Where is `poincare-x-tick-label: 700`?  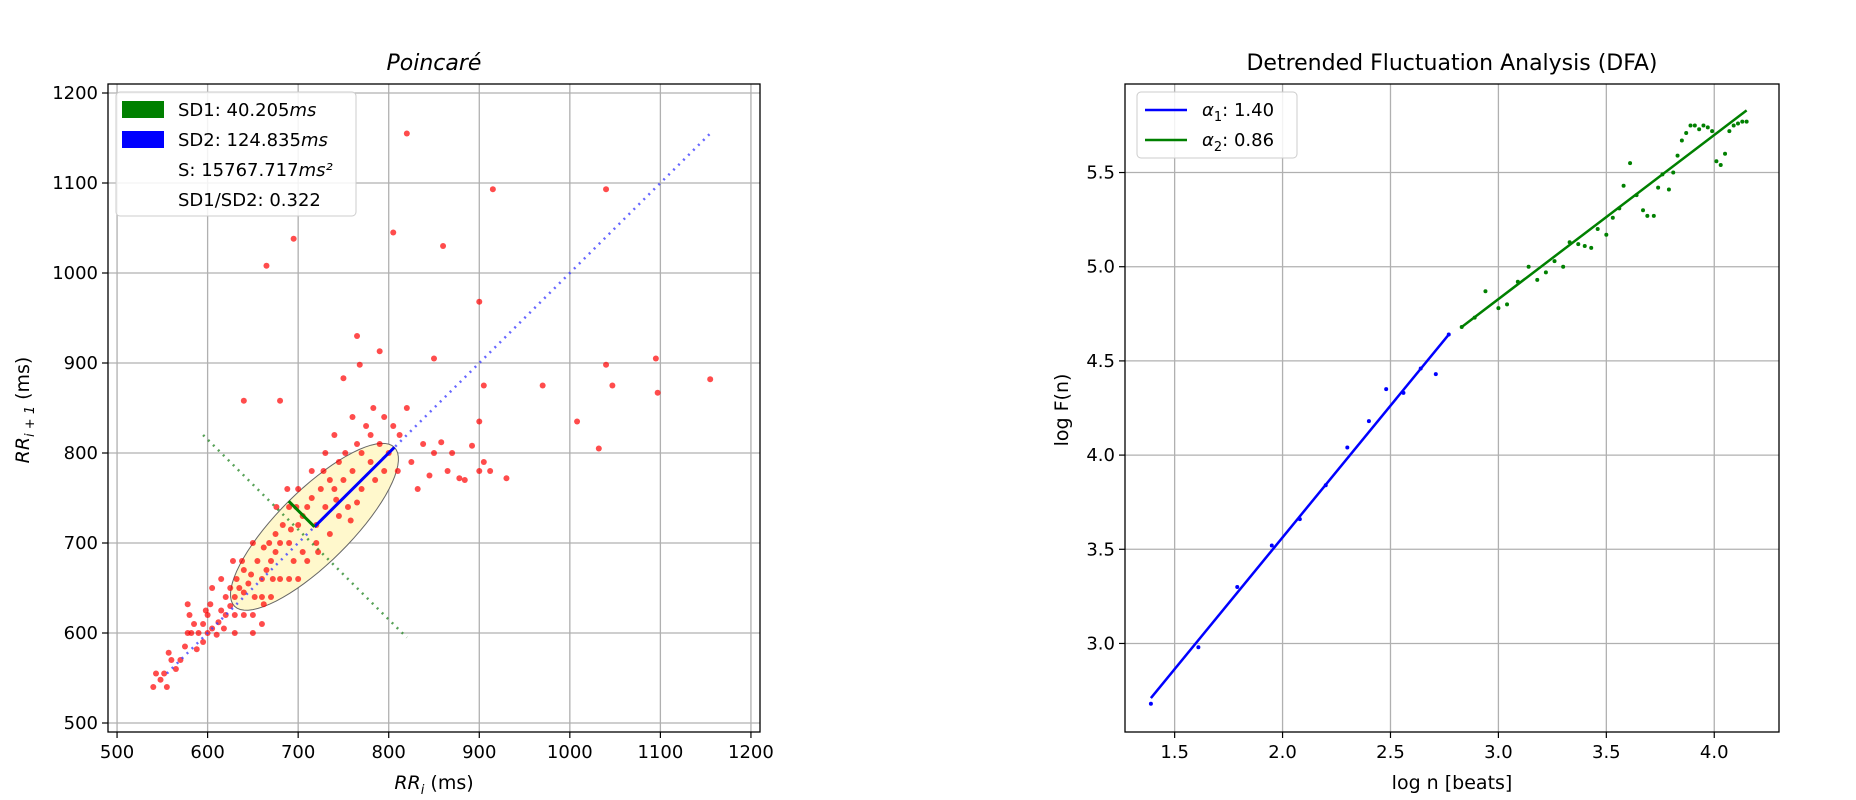 poincare-x-tick-label: 700 is located at coordinates (298, 752).